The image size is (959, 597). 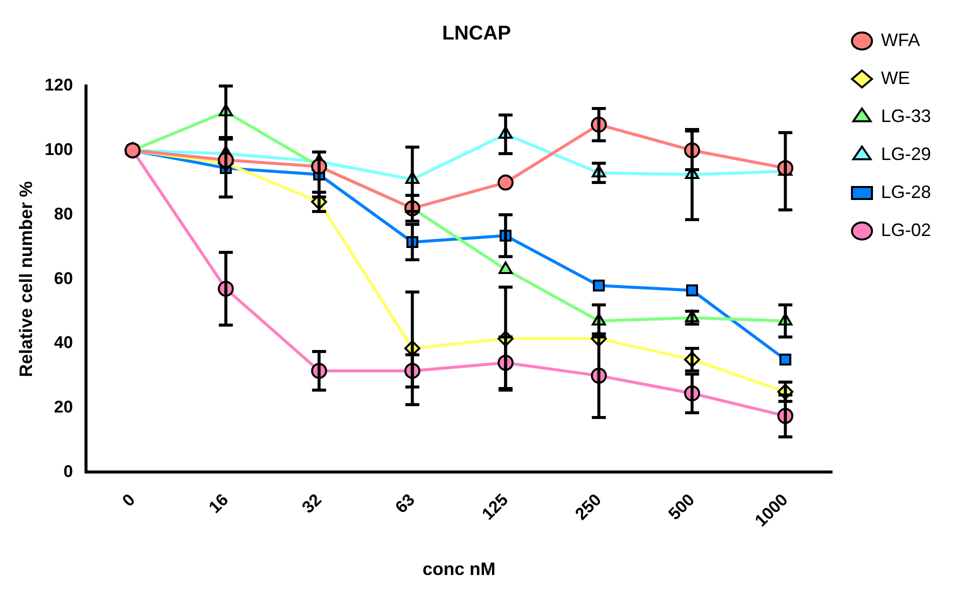 What do you see at coordinates (459, 569) in the screenshot?
I see `x-axis-title: conc nM` at bounding box center [459, 569].